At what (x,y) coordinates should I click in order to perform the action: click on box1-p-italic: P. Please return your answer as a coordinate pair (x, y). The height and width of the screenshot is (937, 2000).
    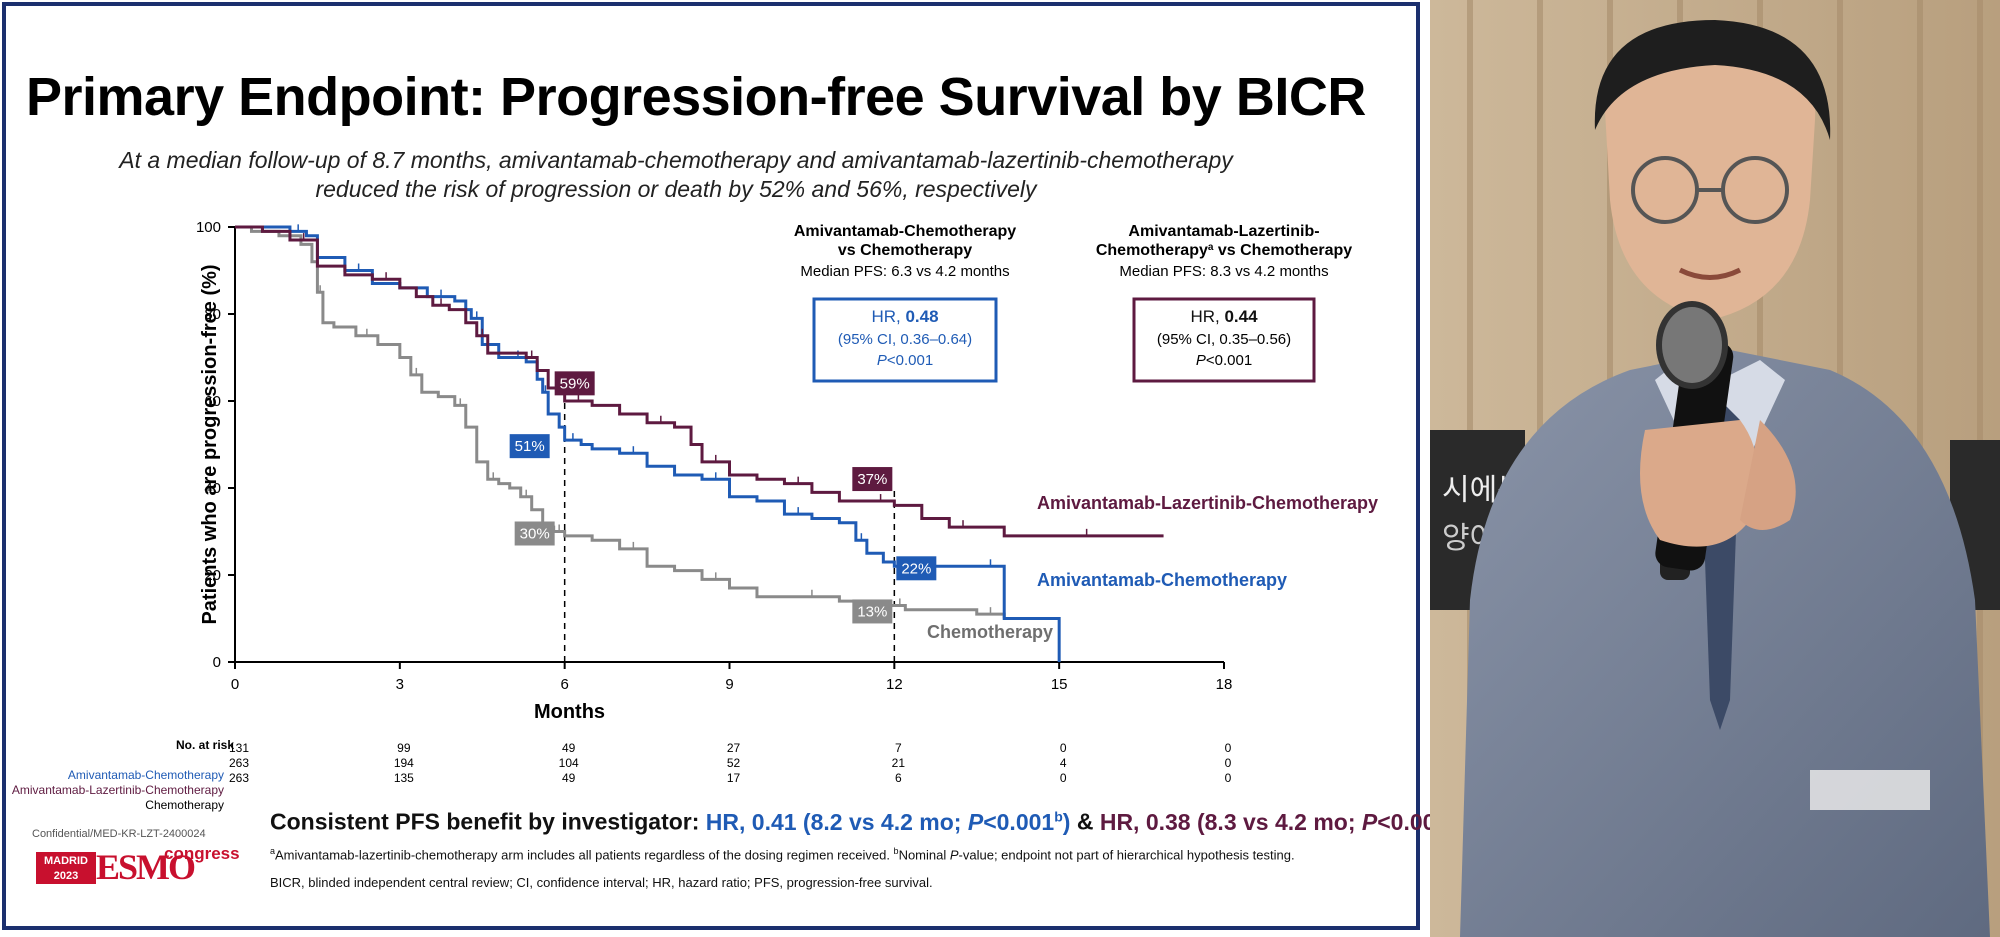
    Looking at the image, I should click on (882, 360).